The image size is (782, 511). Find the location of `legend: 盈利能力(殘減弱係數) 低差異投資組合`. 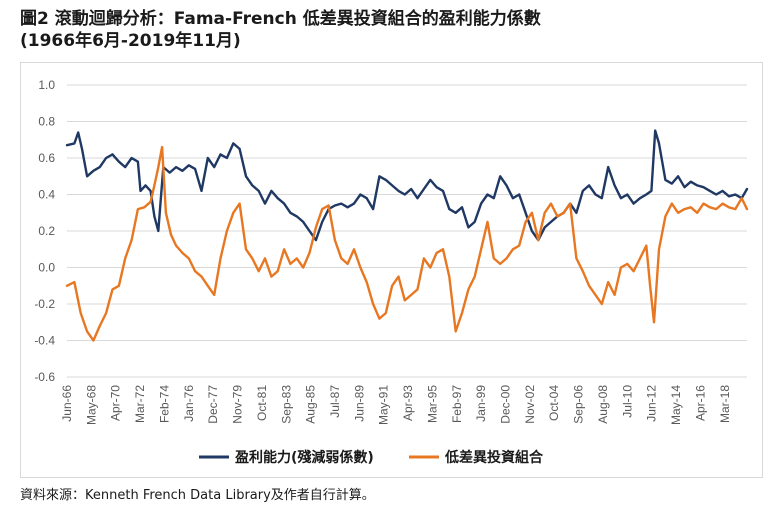

legend: 盈利能力(殘減弱係數) 低差異投資組合 is located at coordinates (371, 457).